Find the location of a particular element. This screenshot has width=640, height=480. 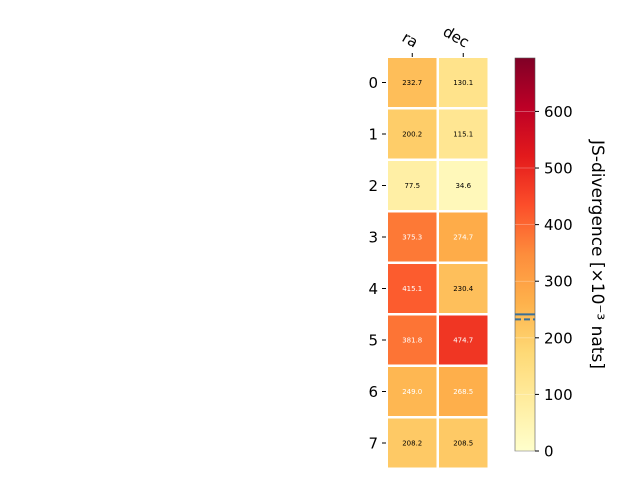

y-tick-label: 0 is located at coordinates (373, 83).